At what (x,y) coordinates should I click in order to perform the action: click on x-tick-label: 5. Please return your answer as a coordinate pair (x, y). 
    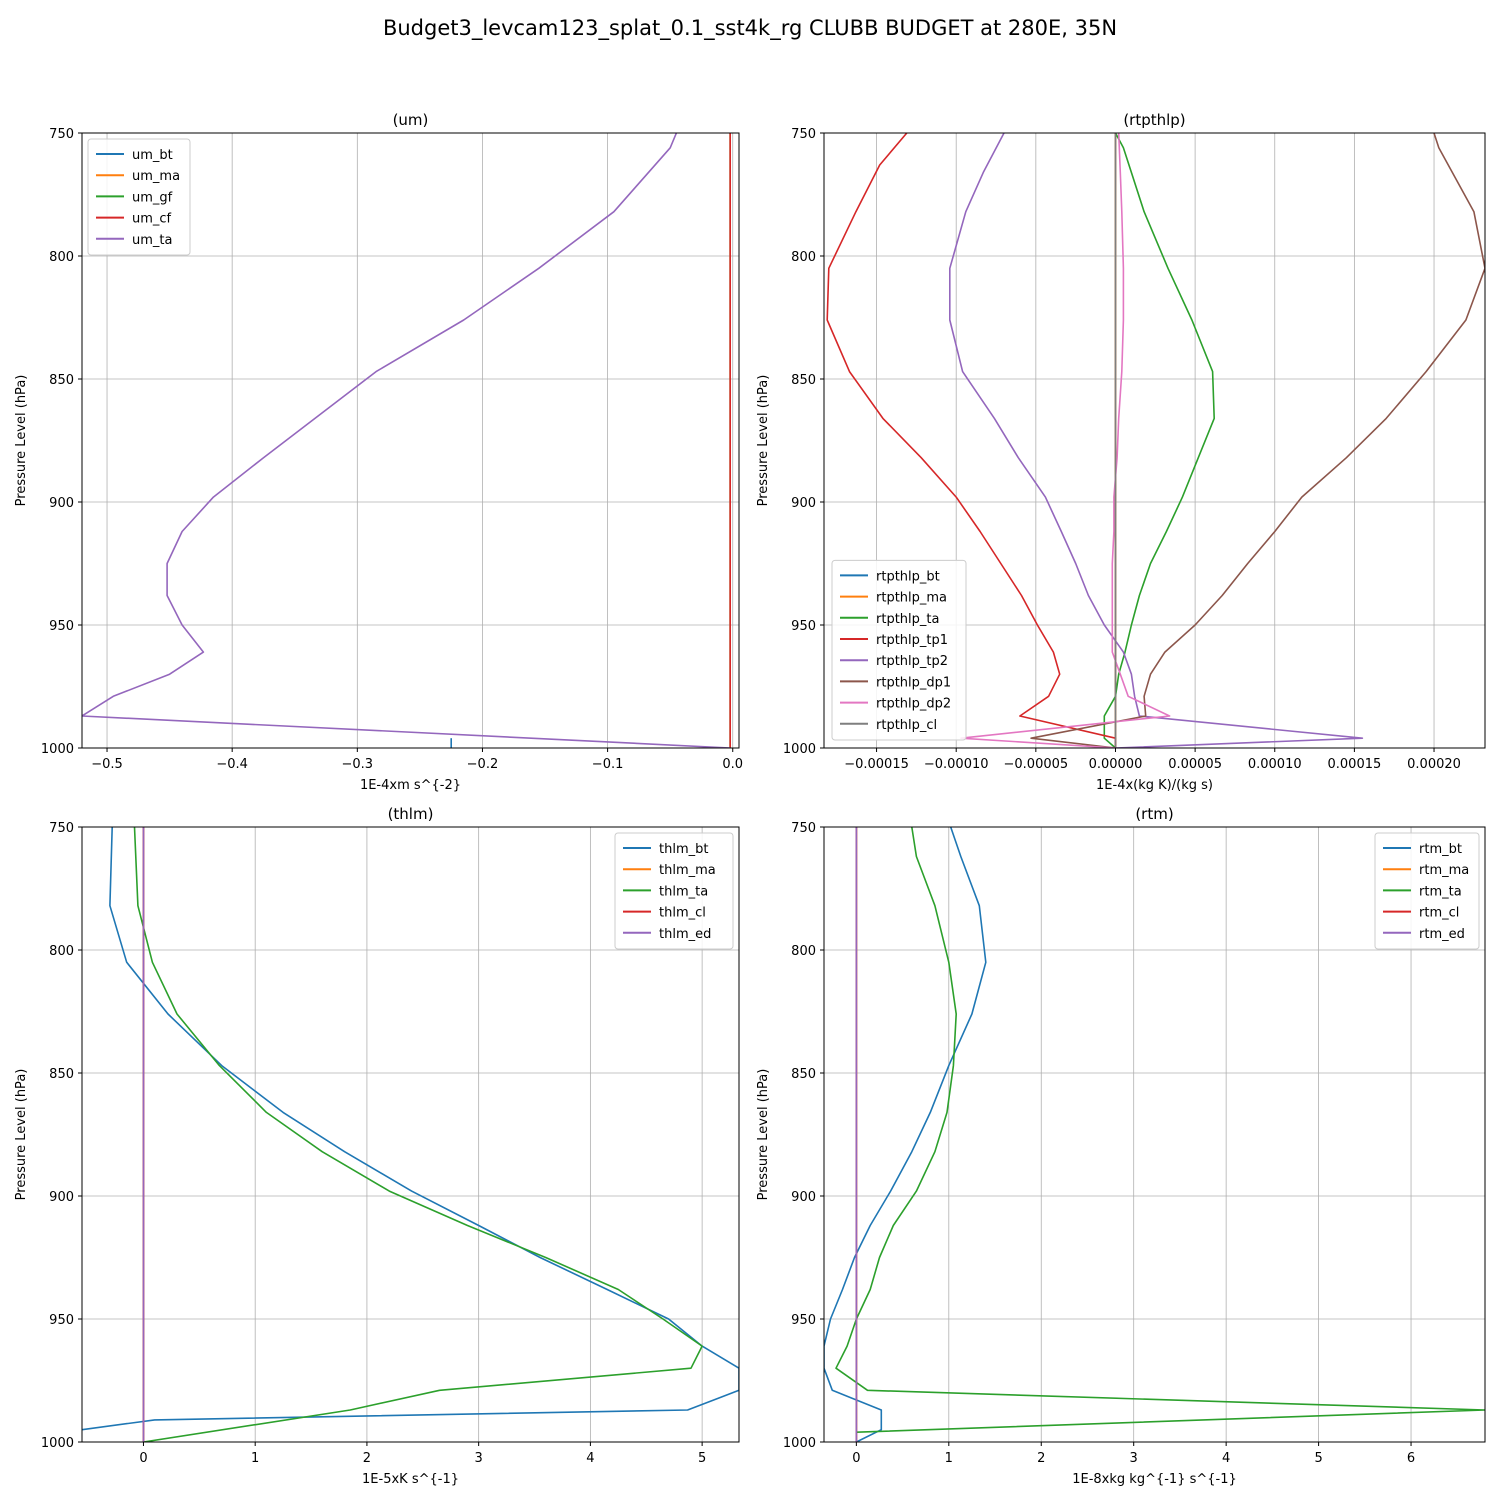
    Looking at the image, I should click on (702, 1458).